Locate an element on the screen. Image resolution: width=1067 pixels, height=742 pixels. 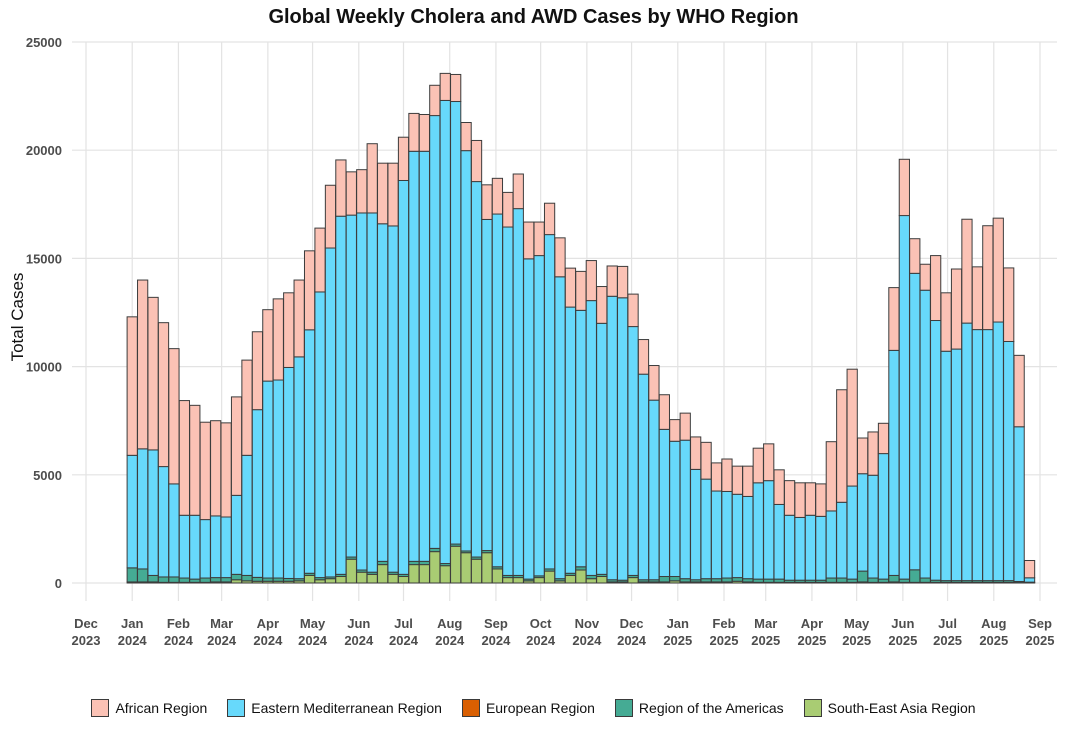
y-tick-label: 20000 is located at coordinates (44, 150).